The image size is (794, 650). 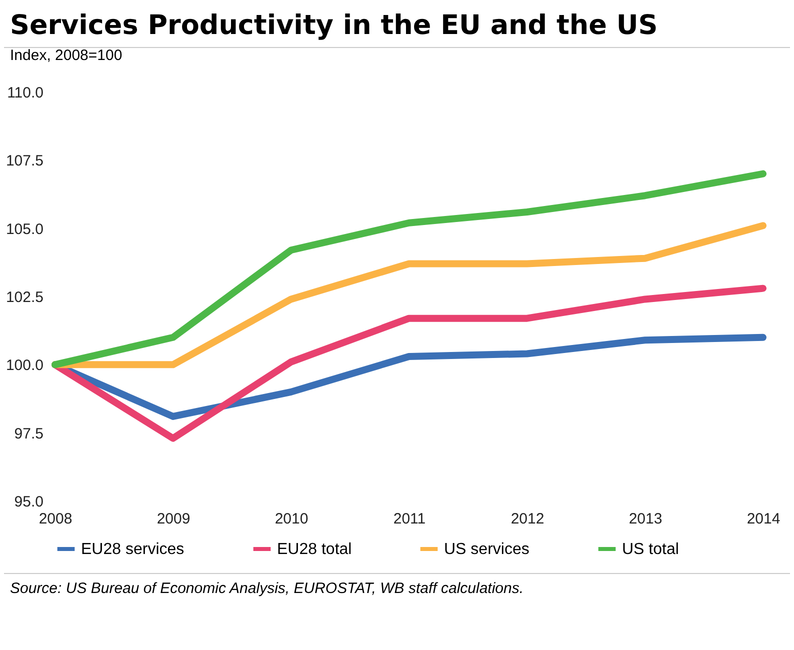 What do you see at coordinates (409, 519) in the screenshot?
I see `x-tick-label: 2011` at bounding box center [409, 519].